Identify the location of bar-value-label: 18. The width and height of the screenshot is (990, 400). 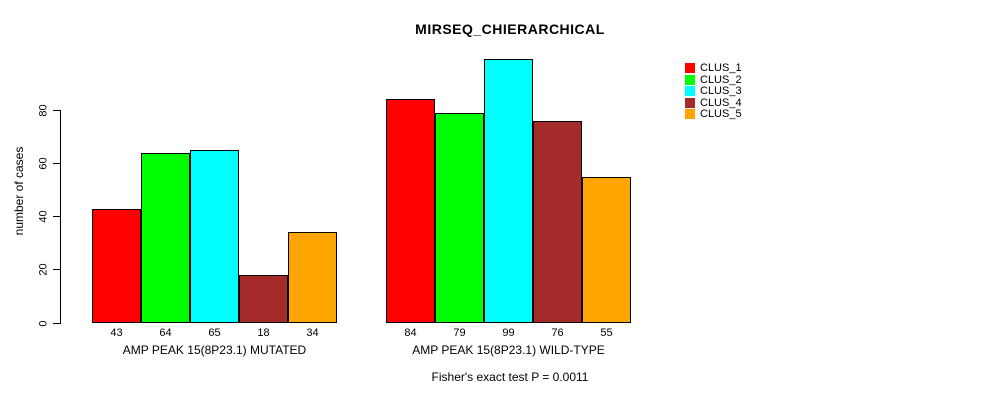
(263, 333).